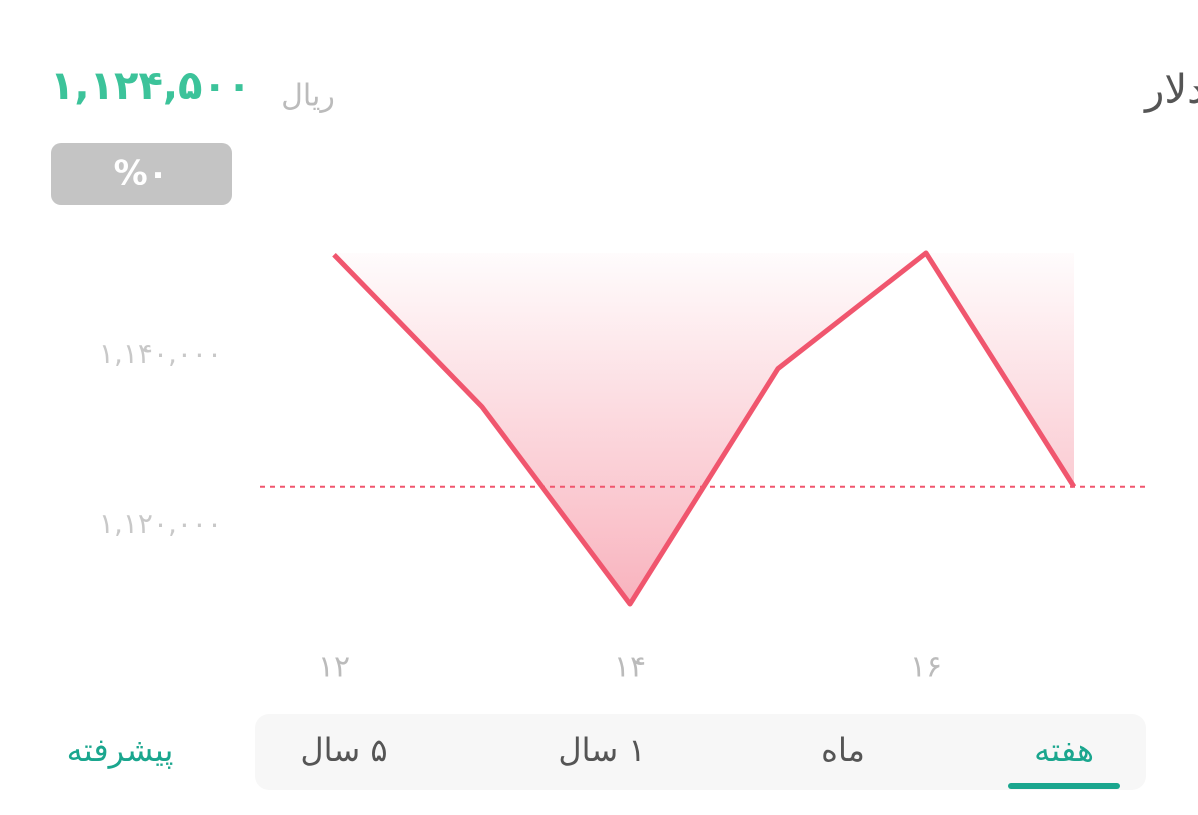  I want to click on tab-label: هفته, so click(1064, 750).